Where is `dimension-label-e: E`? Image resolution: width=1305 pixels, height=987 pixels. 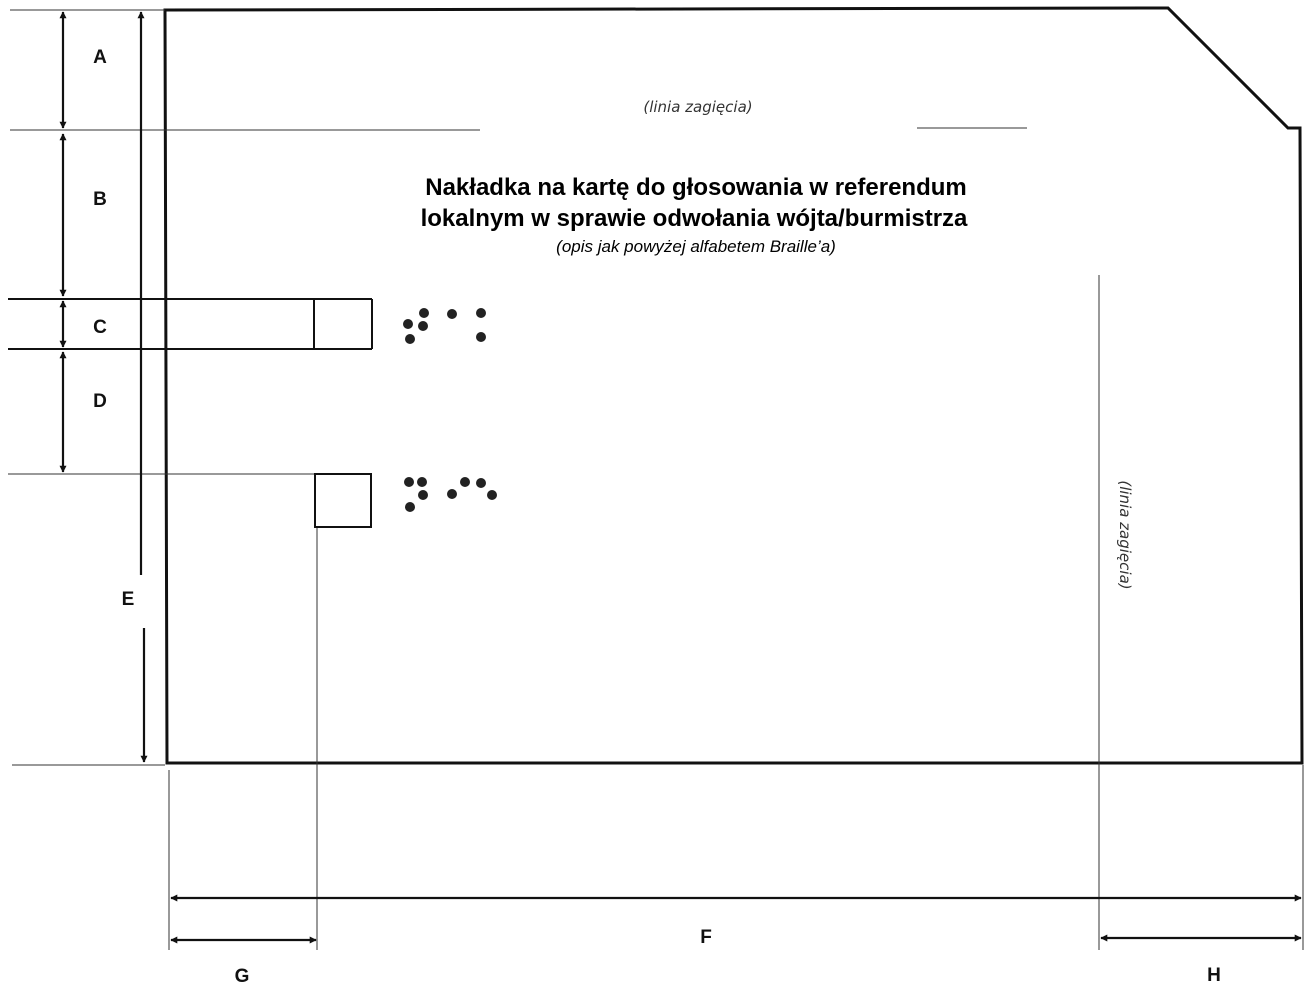
dimension-label-e: E is located at coordinates (128, 599).